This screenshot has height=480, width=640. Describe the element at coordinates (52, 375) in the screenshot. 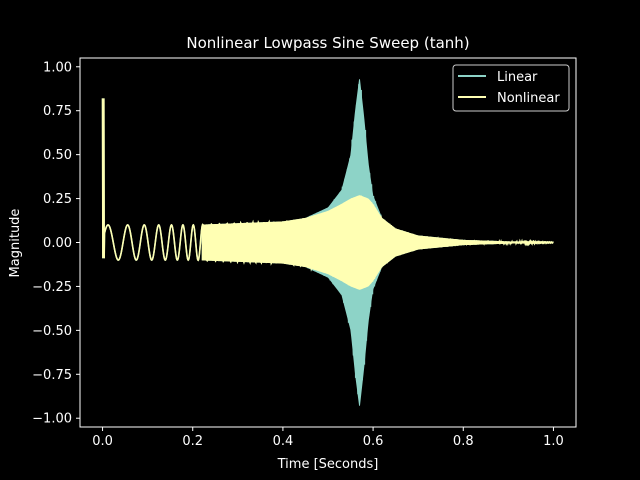

I see `y-tick-label: −0.75` at that location.